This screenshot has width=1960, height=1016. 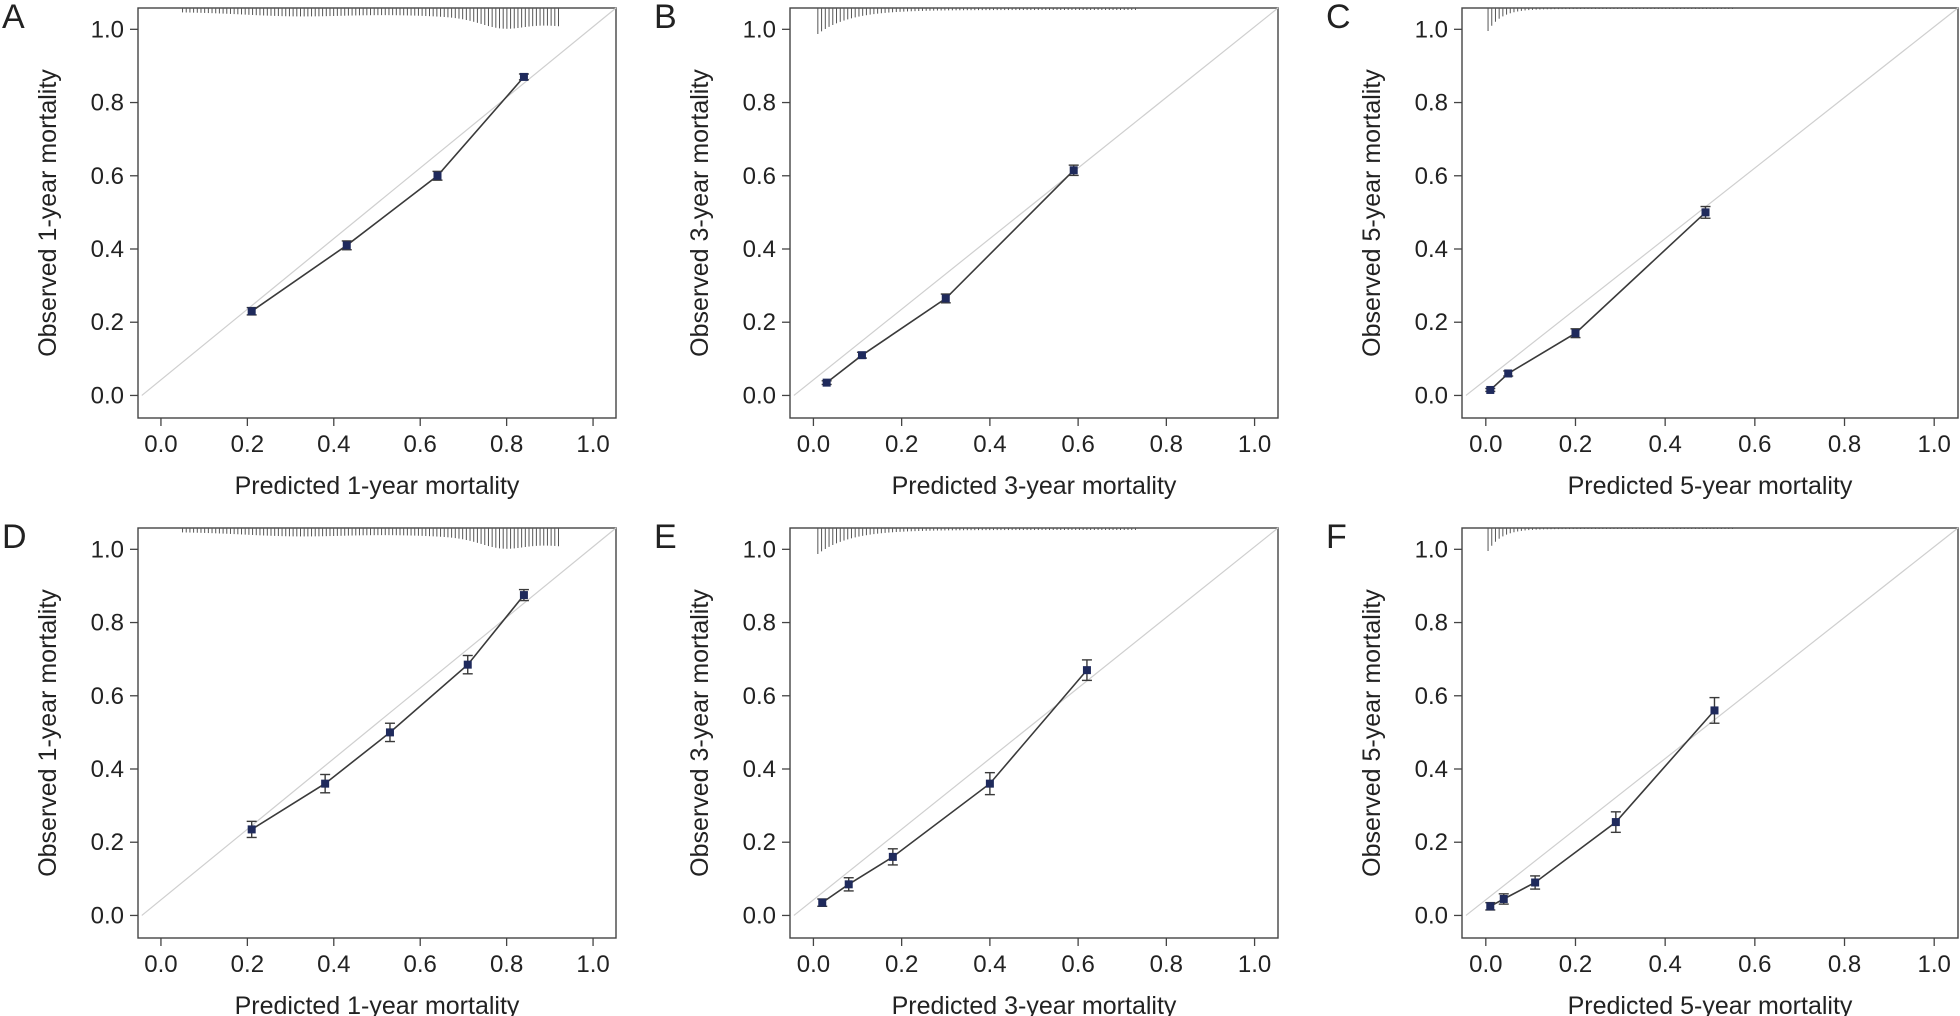 I want to click on prediction-rug, so click(x=1610, y=19).